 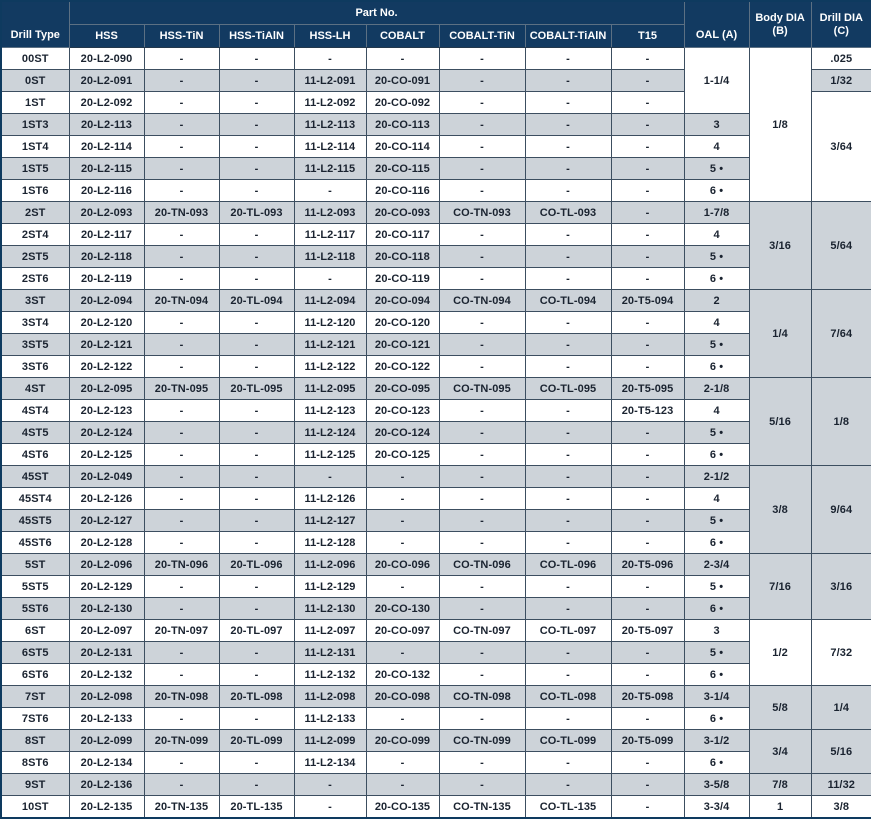 I want to click on part-number-cell: 20-CO-094, so click(x=402, y=300).